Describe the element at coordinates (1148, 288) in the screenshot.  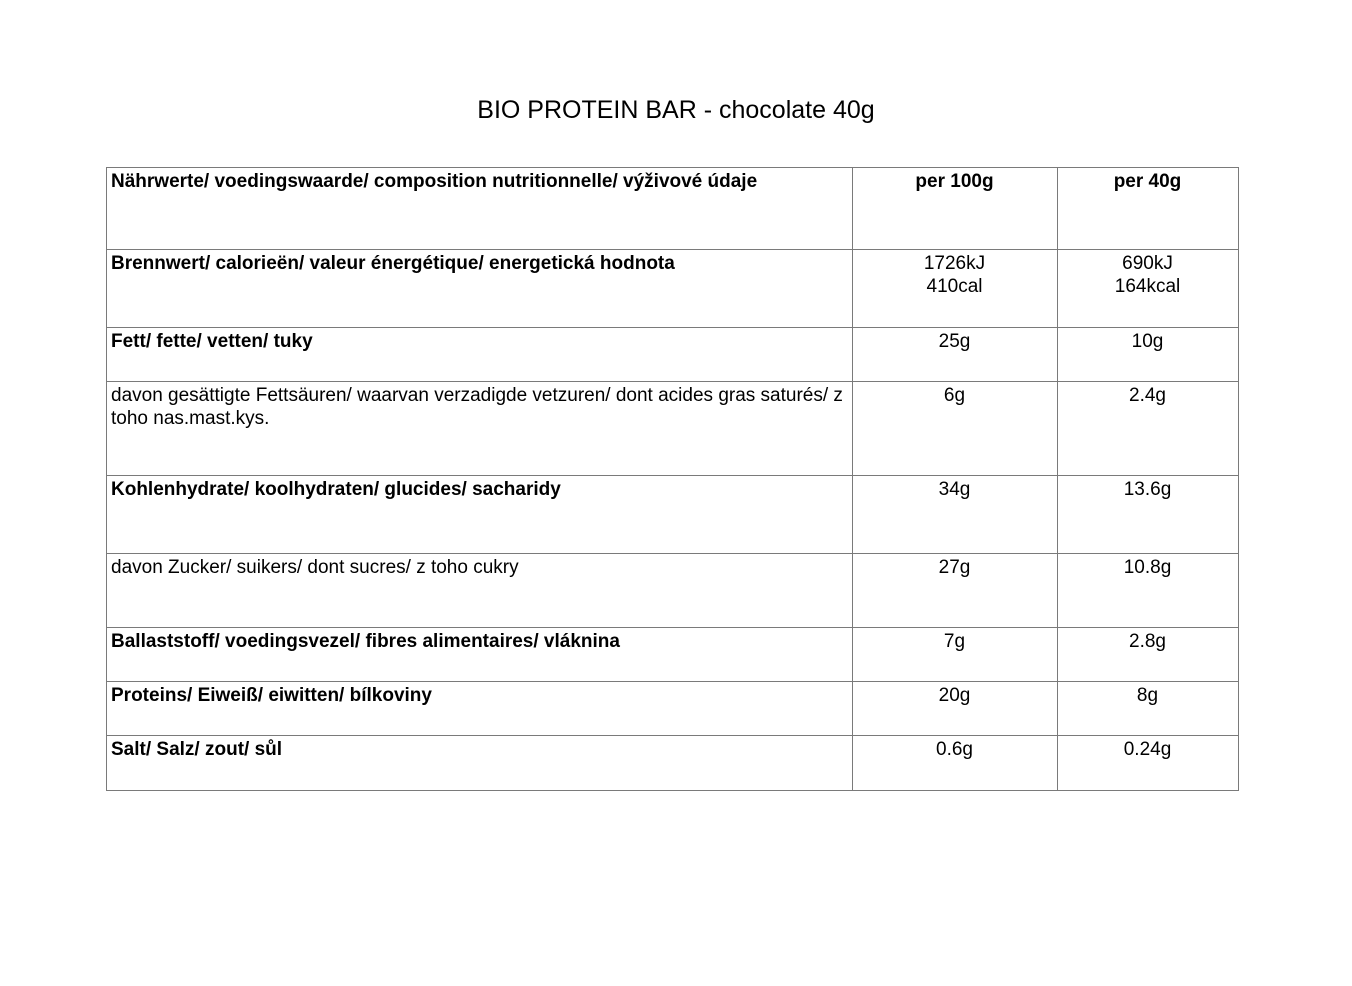
I see `energy-per-40g: 690kJ 164kcal` at that location.